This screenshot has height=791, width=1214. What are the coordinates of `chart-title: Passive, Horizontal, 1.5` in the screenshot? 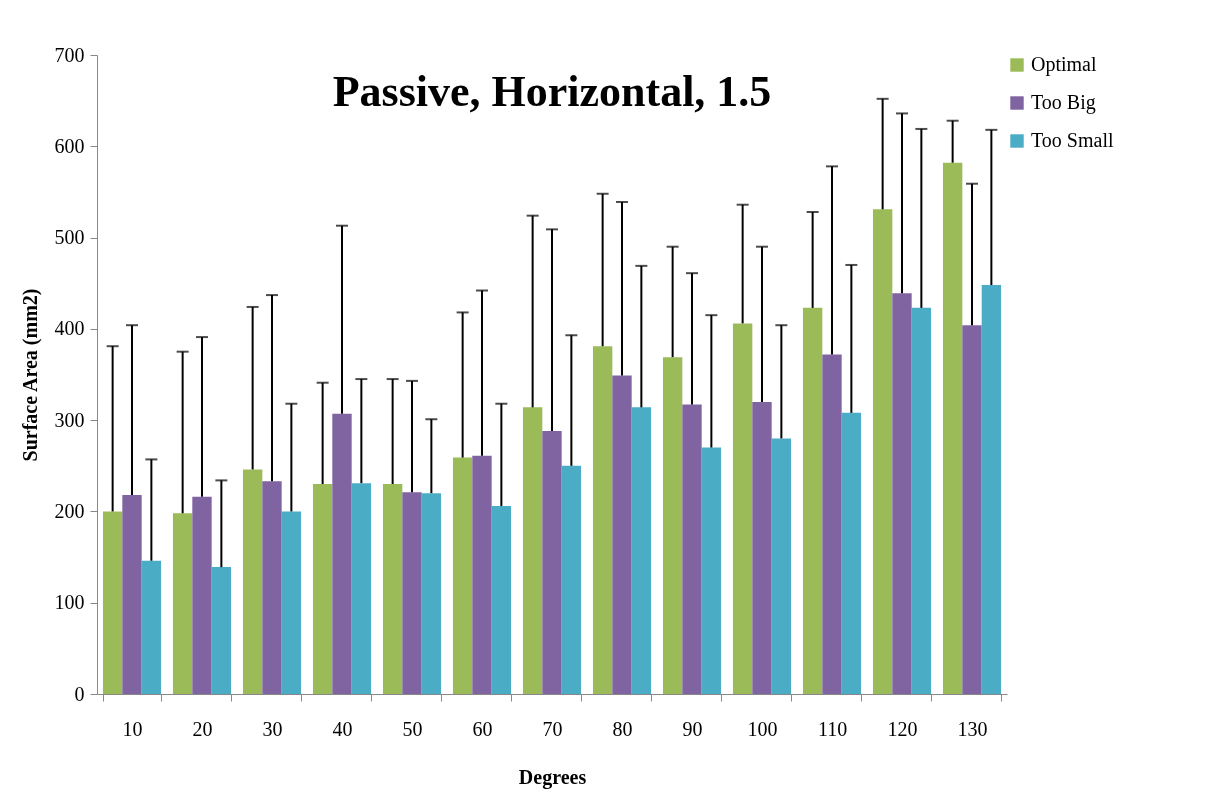 It's located at (552, 91).